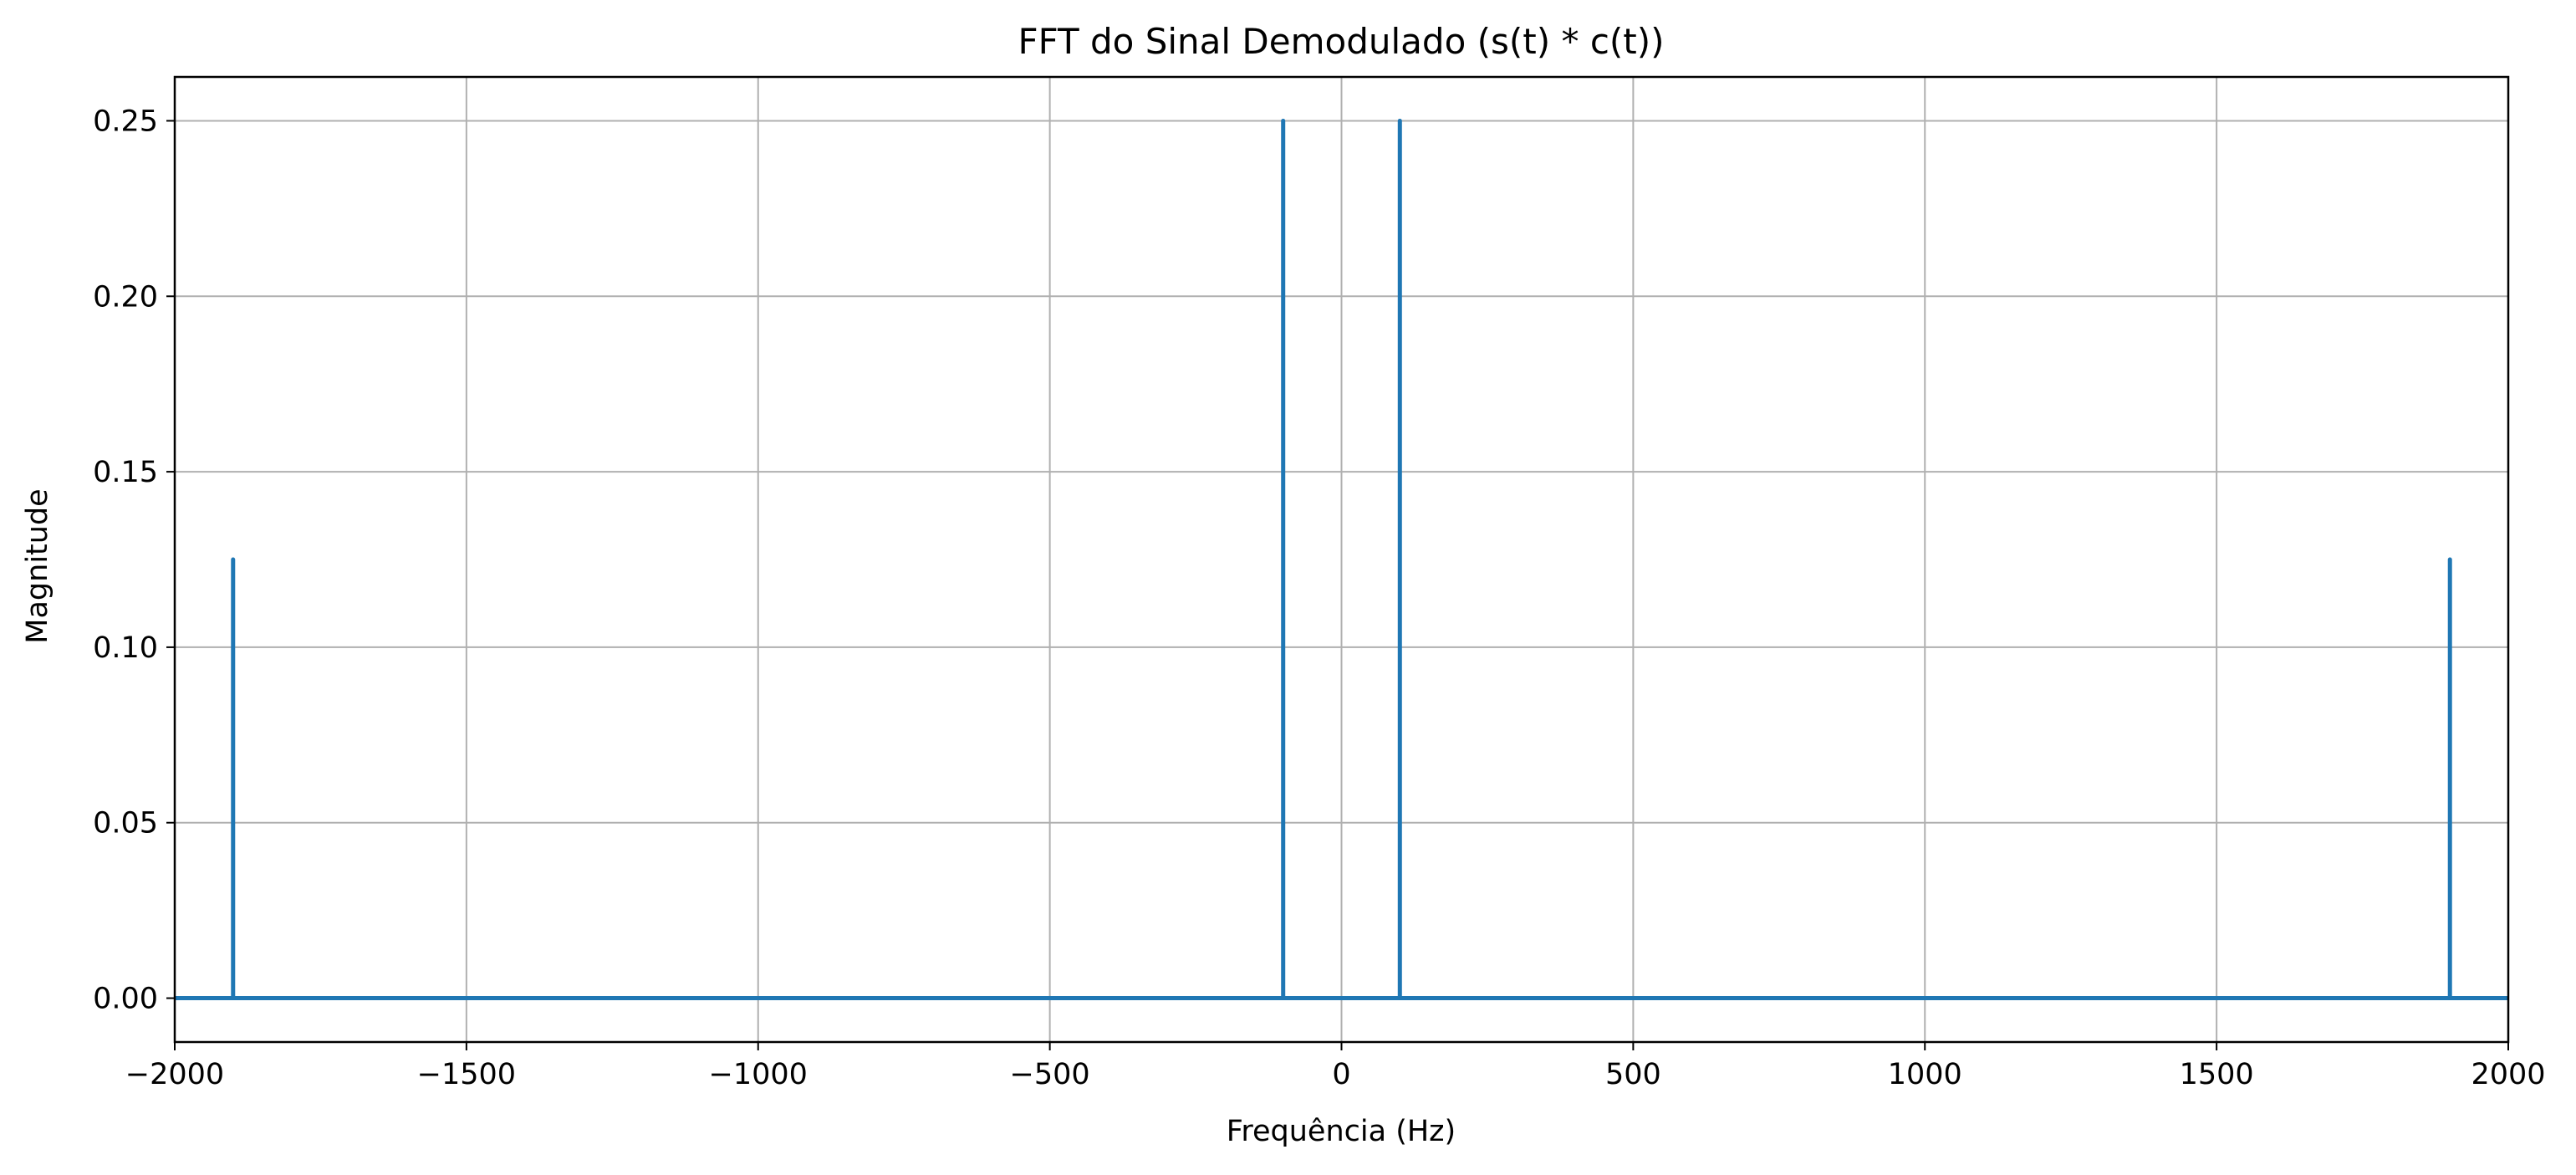  Describe the element at coordinates (126, 648) in the screenshot. I see `y-tick-label: 0.10` at that location.